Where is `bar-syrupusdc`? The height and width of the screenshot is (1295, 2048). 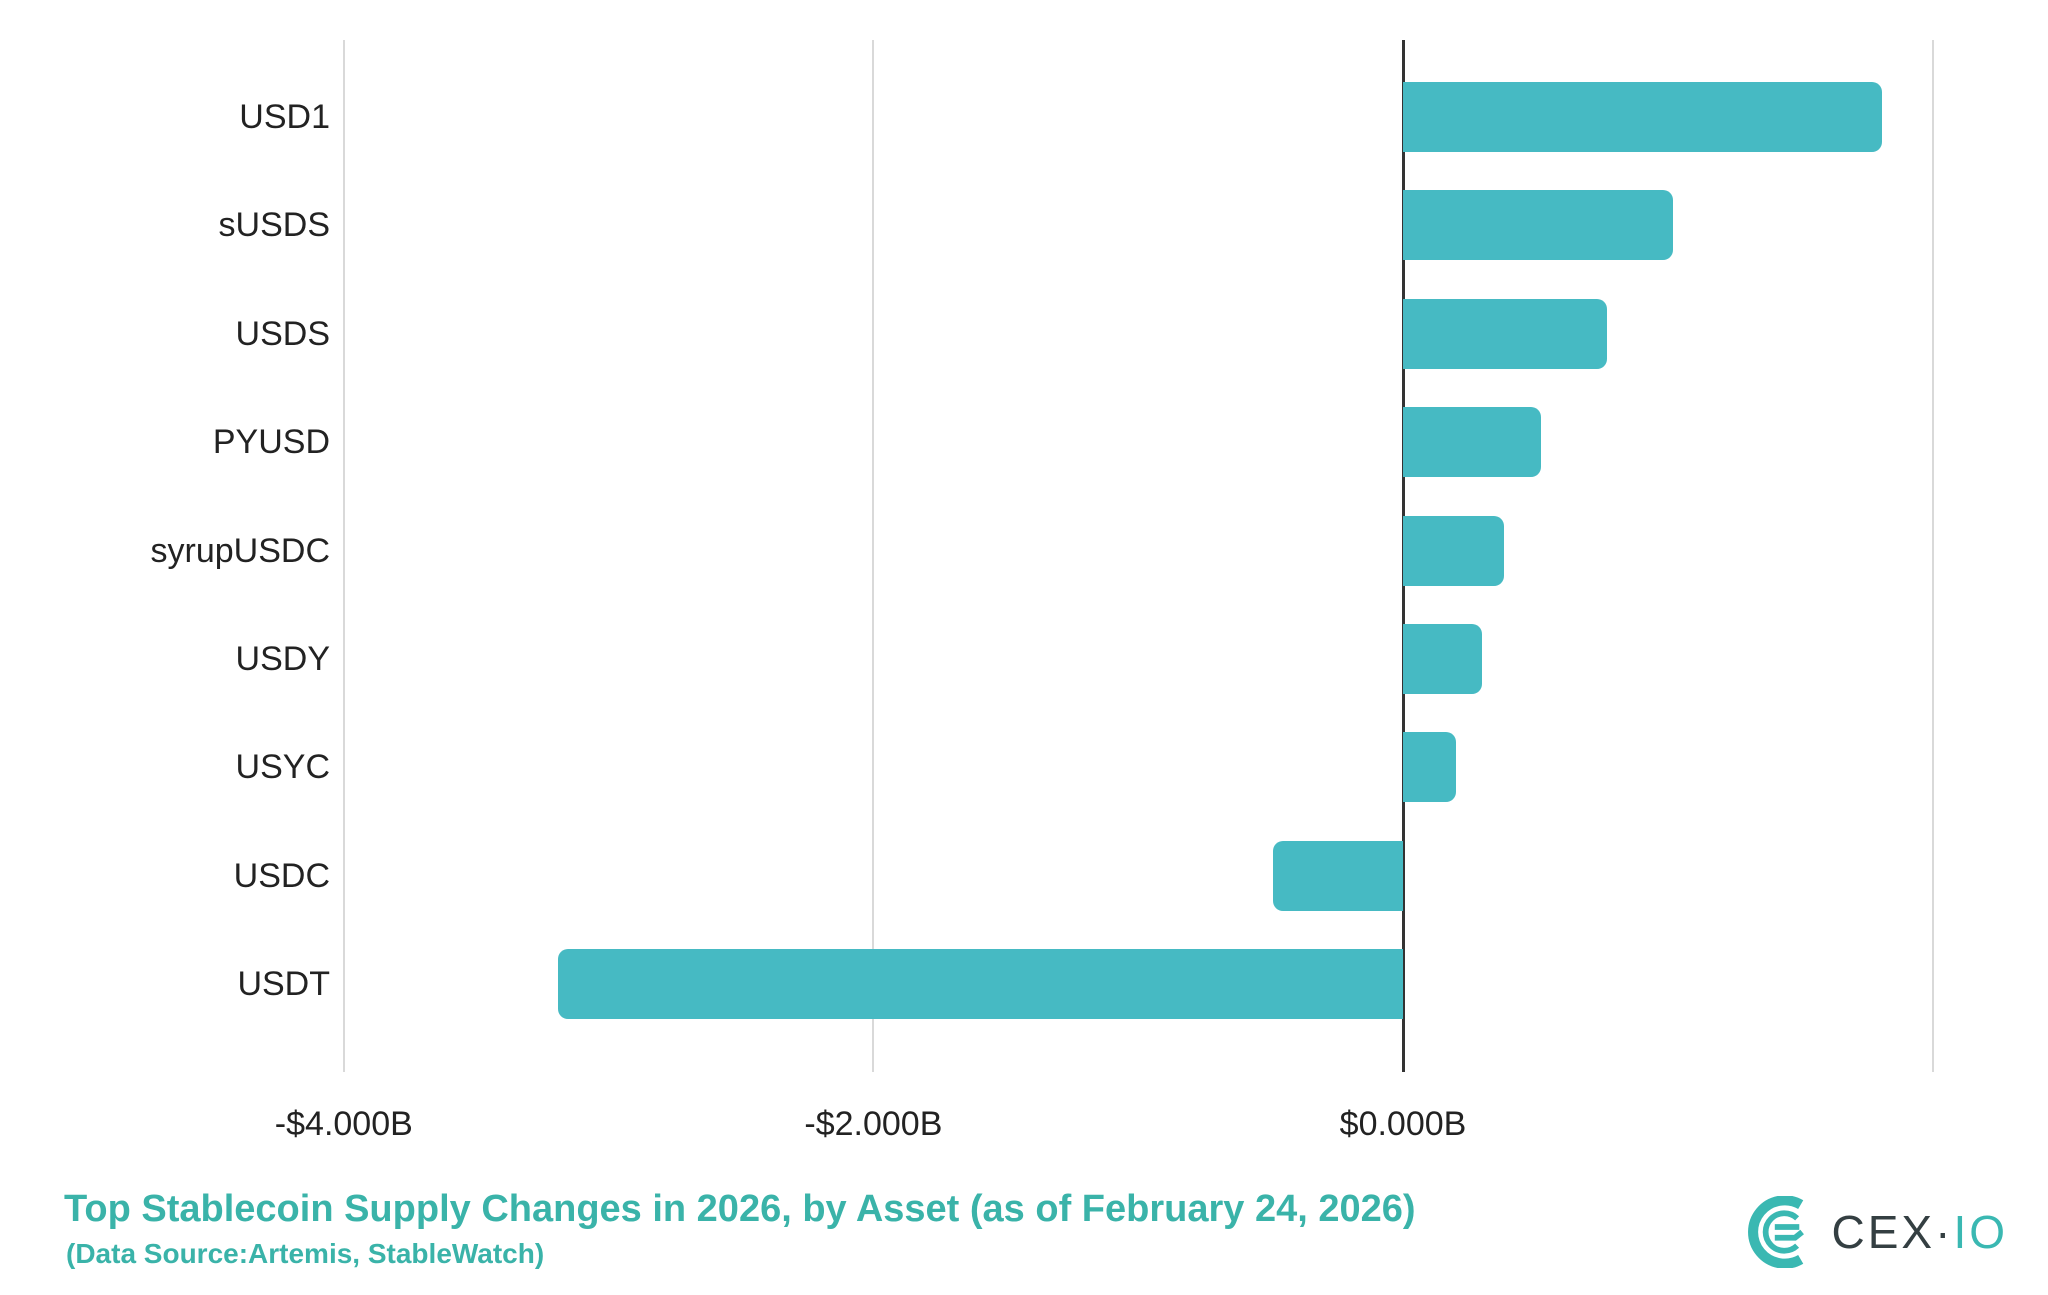 bar-syrupusdc is located at coordinates (1453, 550).